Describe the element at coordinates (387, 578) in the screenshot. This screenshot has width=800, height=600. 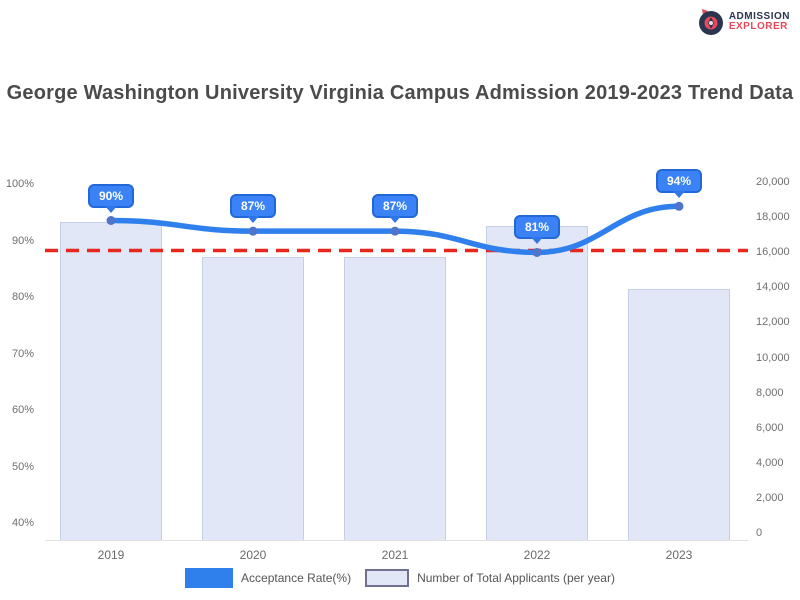
I see `legend-swatch-bar` at that location.